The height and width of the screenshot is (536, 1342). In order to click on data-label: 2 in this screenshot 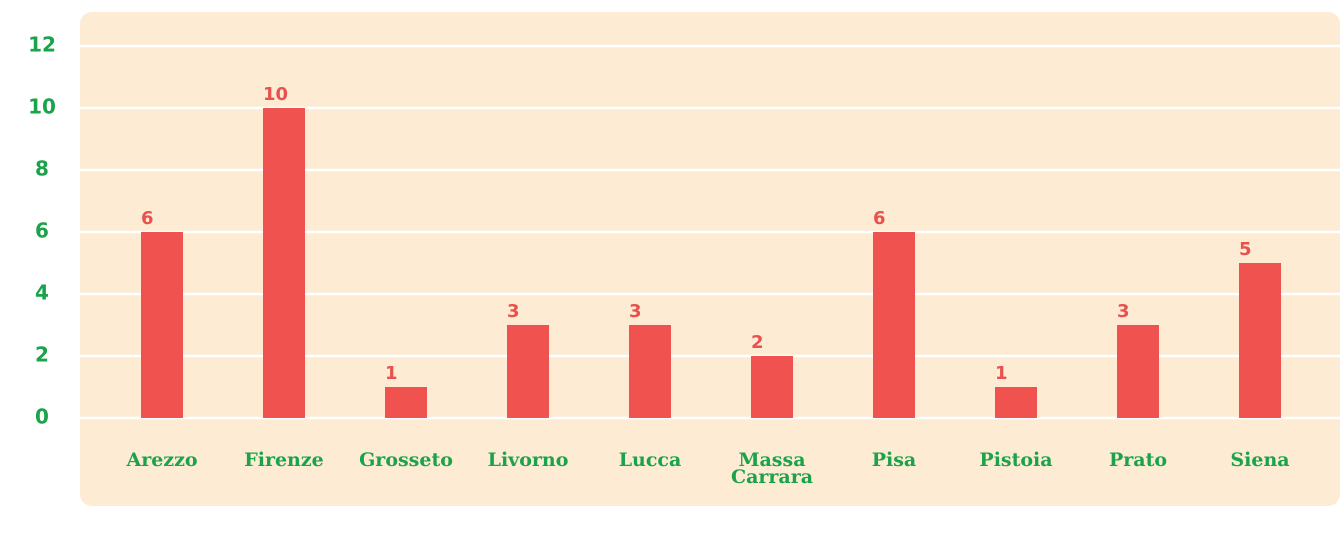, I will do `click(757, 342)`.